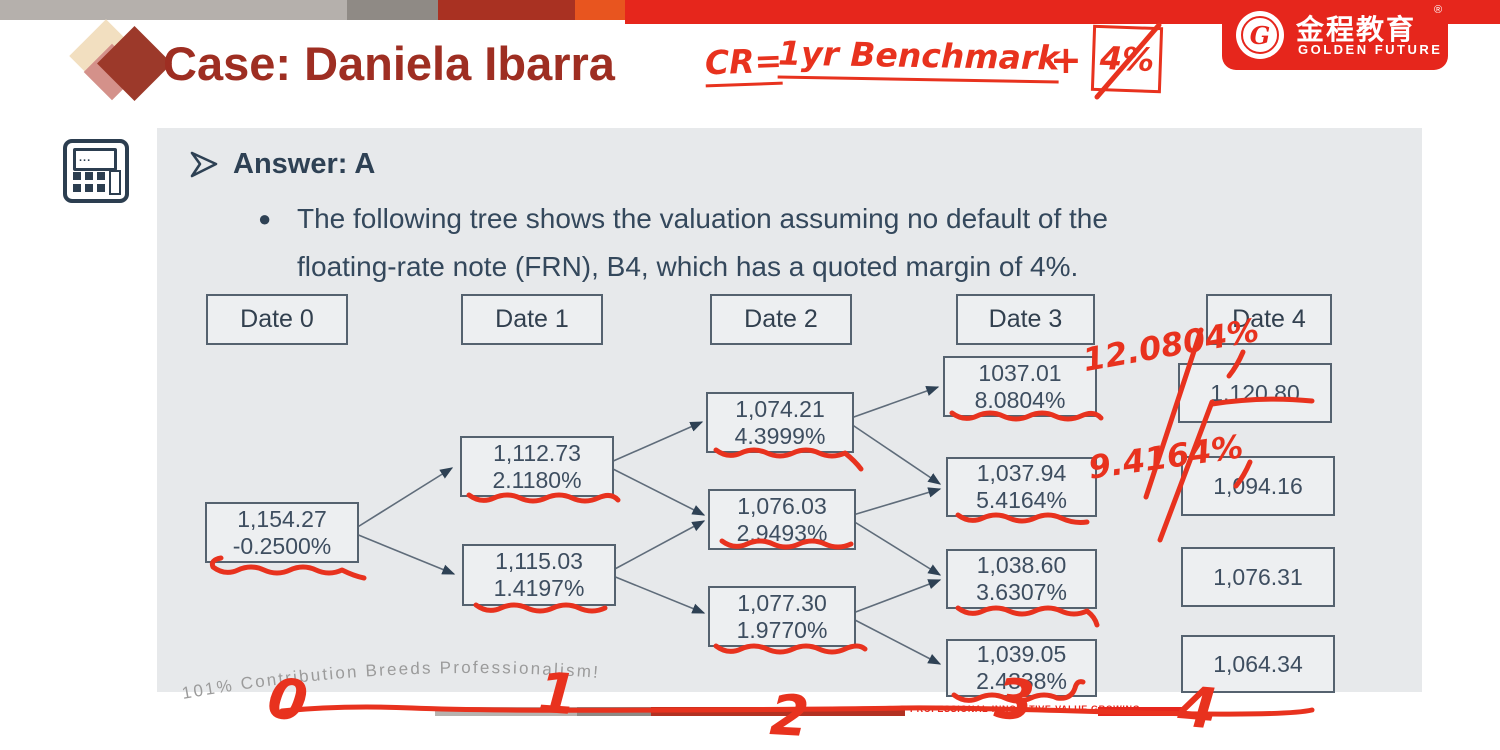  What do you see at coordinates (780, 422) in the screenshot?
I see `node-d2-top: 1,074.21 4.3999%` at bounding box center [780, 422].